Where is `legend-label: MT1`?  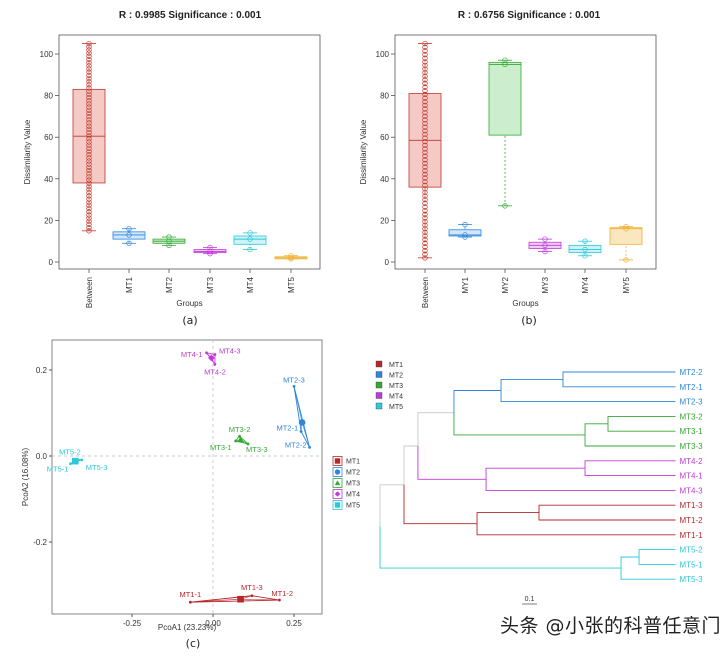
legend-label: MT1 is located at coordinates (396, 365).